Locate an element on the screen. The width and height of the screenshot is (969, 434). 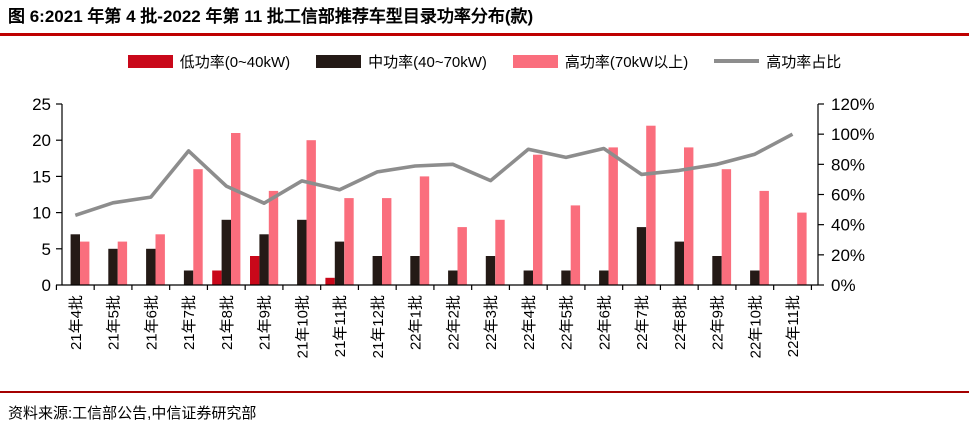
legend-label-mid: 中功率(40~70kW) is located at coordinates (427, 62).